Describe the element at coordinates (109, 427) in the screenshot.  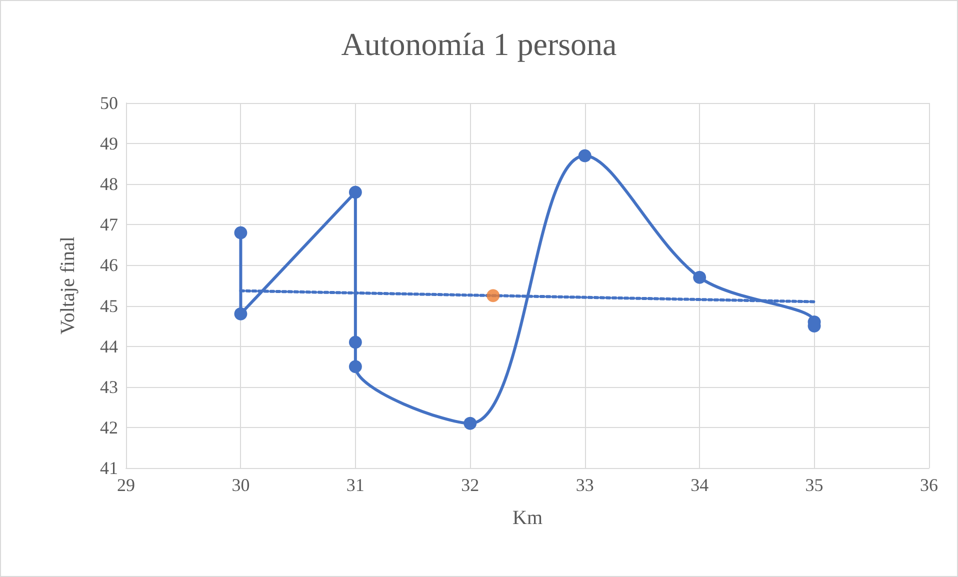
I see `y-tick-label: 42` at that location.